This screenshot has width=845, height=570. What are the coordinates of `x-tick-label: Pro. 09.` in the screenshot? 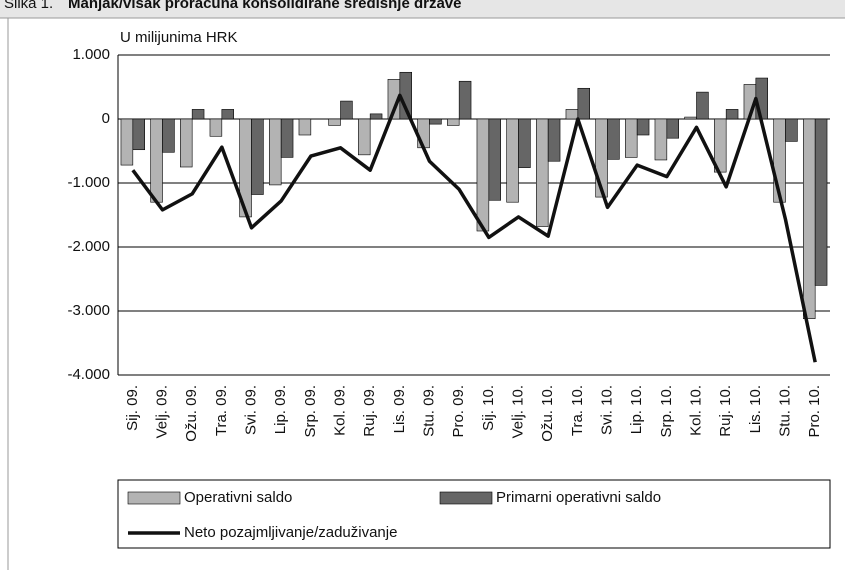 It's located at (458, 411).